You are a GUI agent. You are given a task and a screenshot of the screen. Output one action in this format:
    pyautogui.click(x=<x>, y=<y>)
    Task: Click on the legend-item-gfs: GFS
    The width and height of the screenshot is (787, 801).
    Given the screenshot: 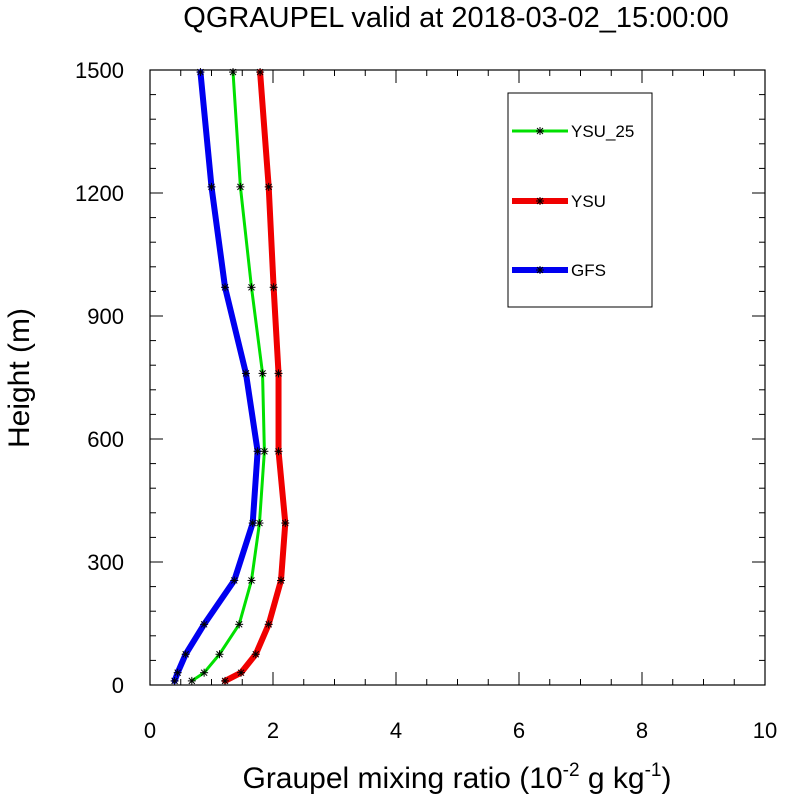 What is the action you would take?
    pyautogui.click(x=559, y=270)
    